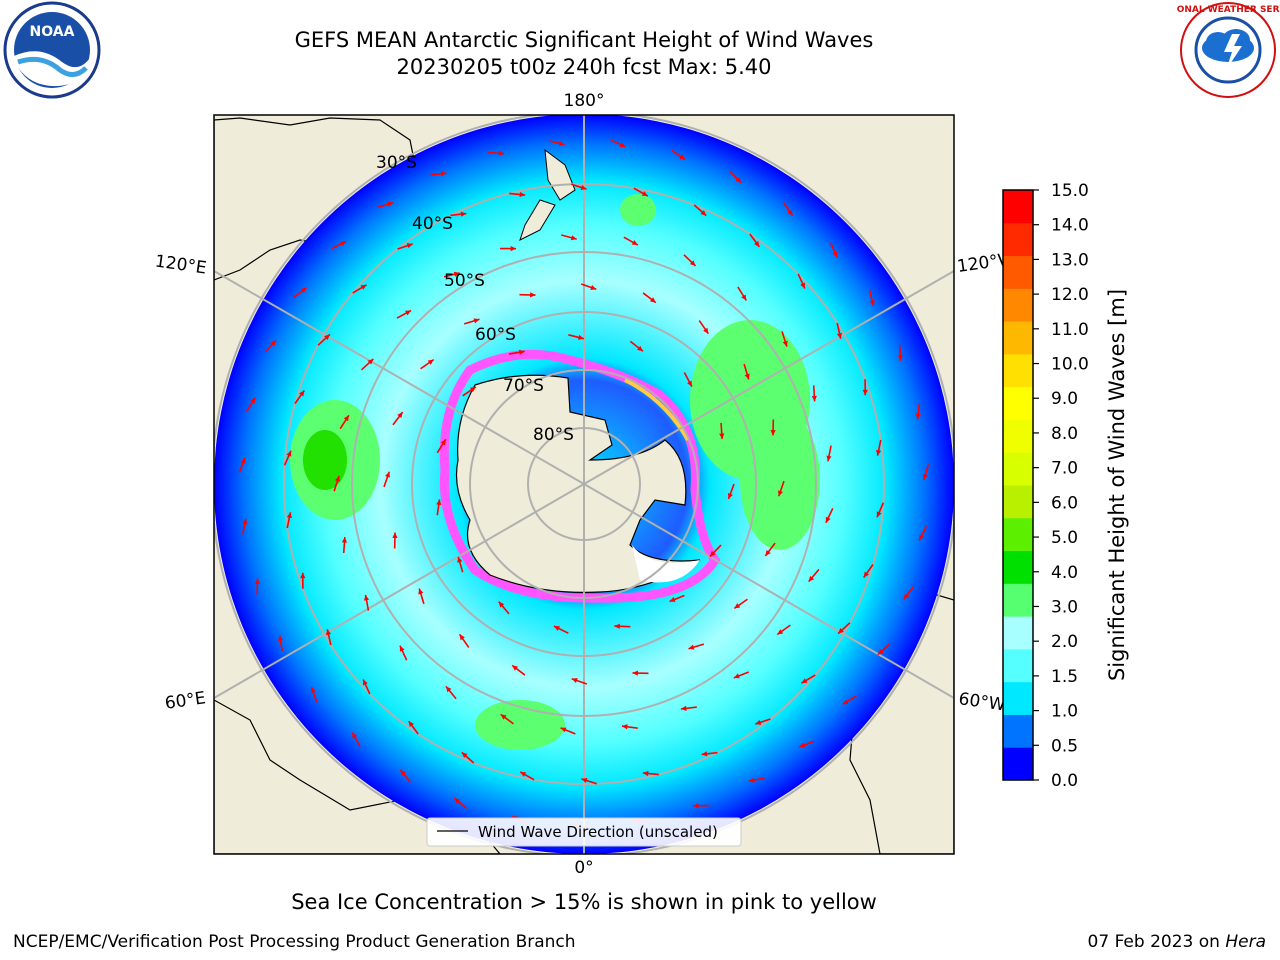 Image resolution: width=1280 pixels, height=960 pixels. Describe the element at coordinates (399, 591) in the screenshot. I see `meridian-60e` at that location.